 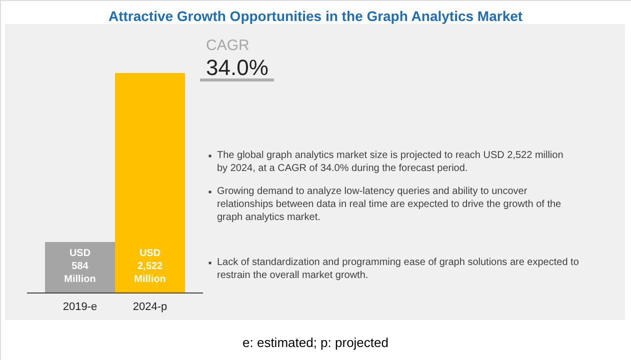 I want to click on data-label: USD 2,522 Million, so click(x=150, y=266).